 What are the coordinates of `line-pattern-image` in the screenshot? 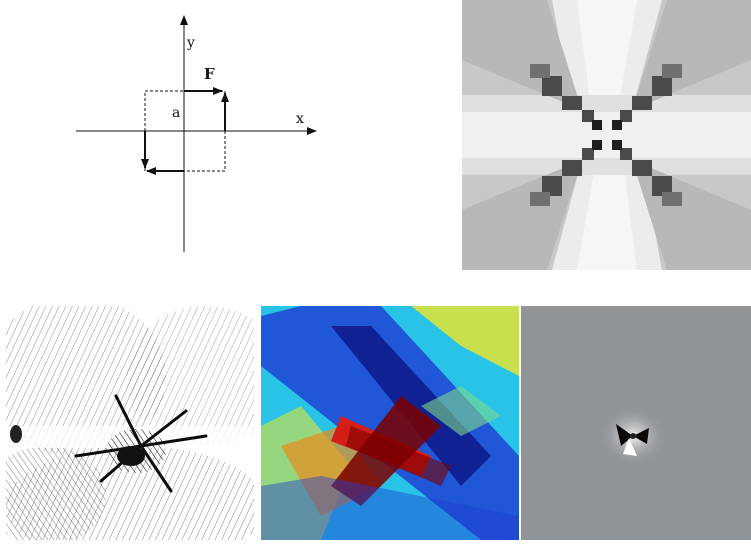 It's located at (130, 423).